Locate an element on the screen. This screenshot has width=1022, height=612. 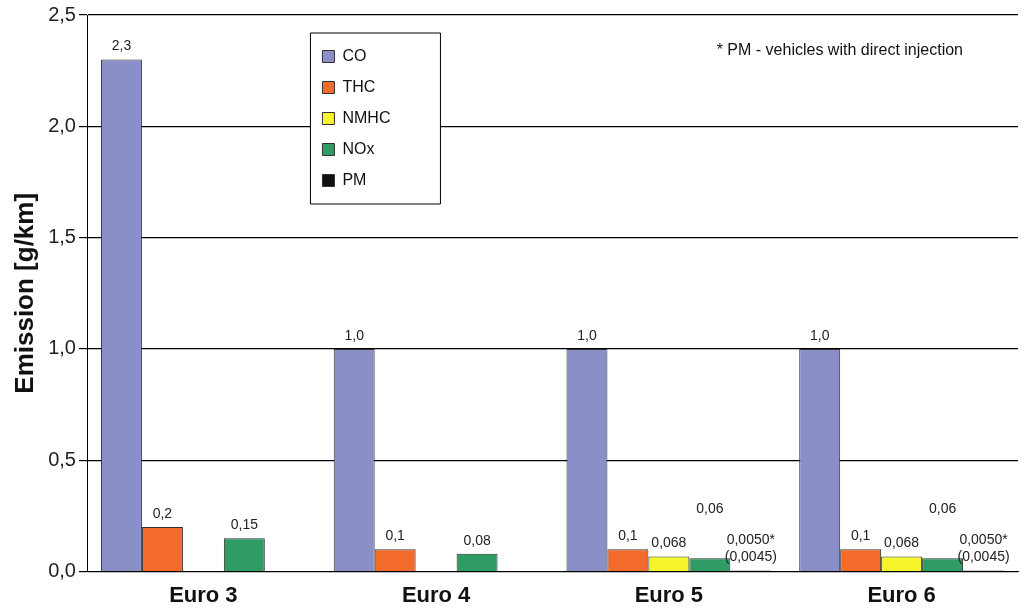
legend-label: CO is located at coordinates (354, 55).